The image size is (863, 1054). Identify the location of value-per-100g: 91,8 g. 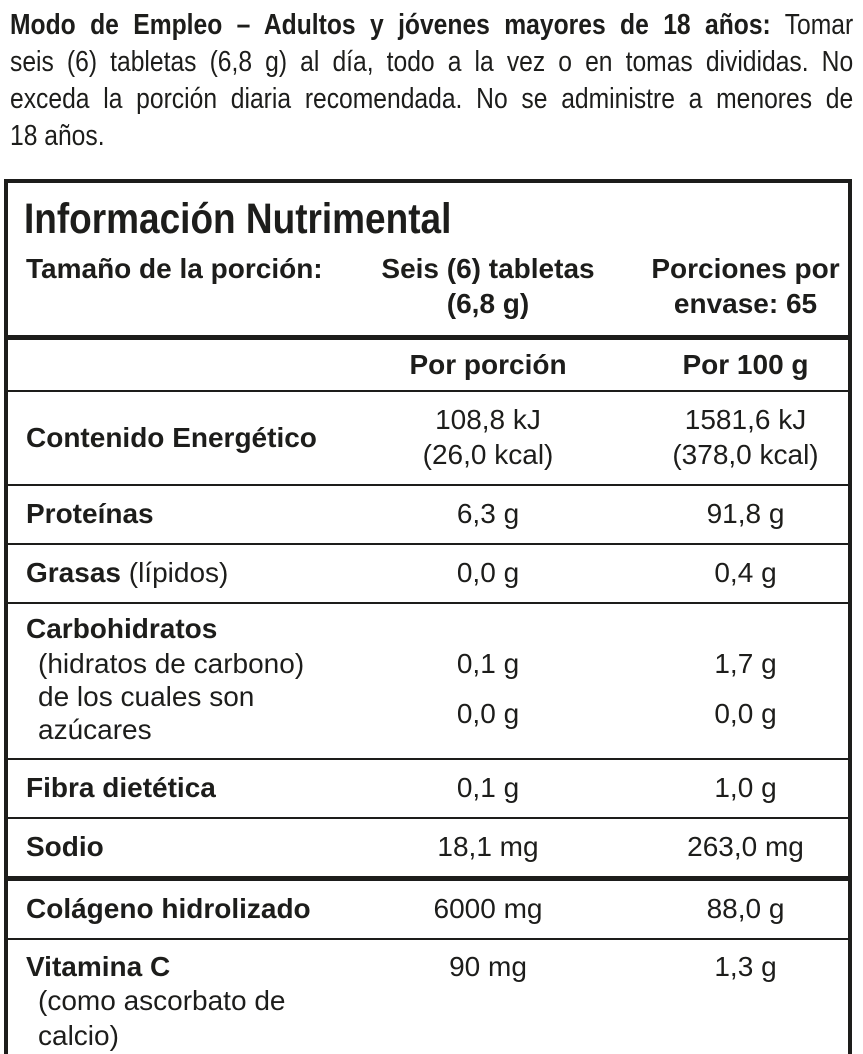
(745, 513).